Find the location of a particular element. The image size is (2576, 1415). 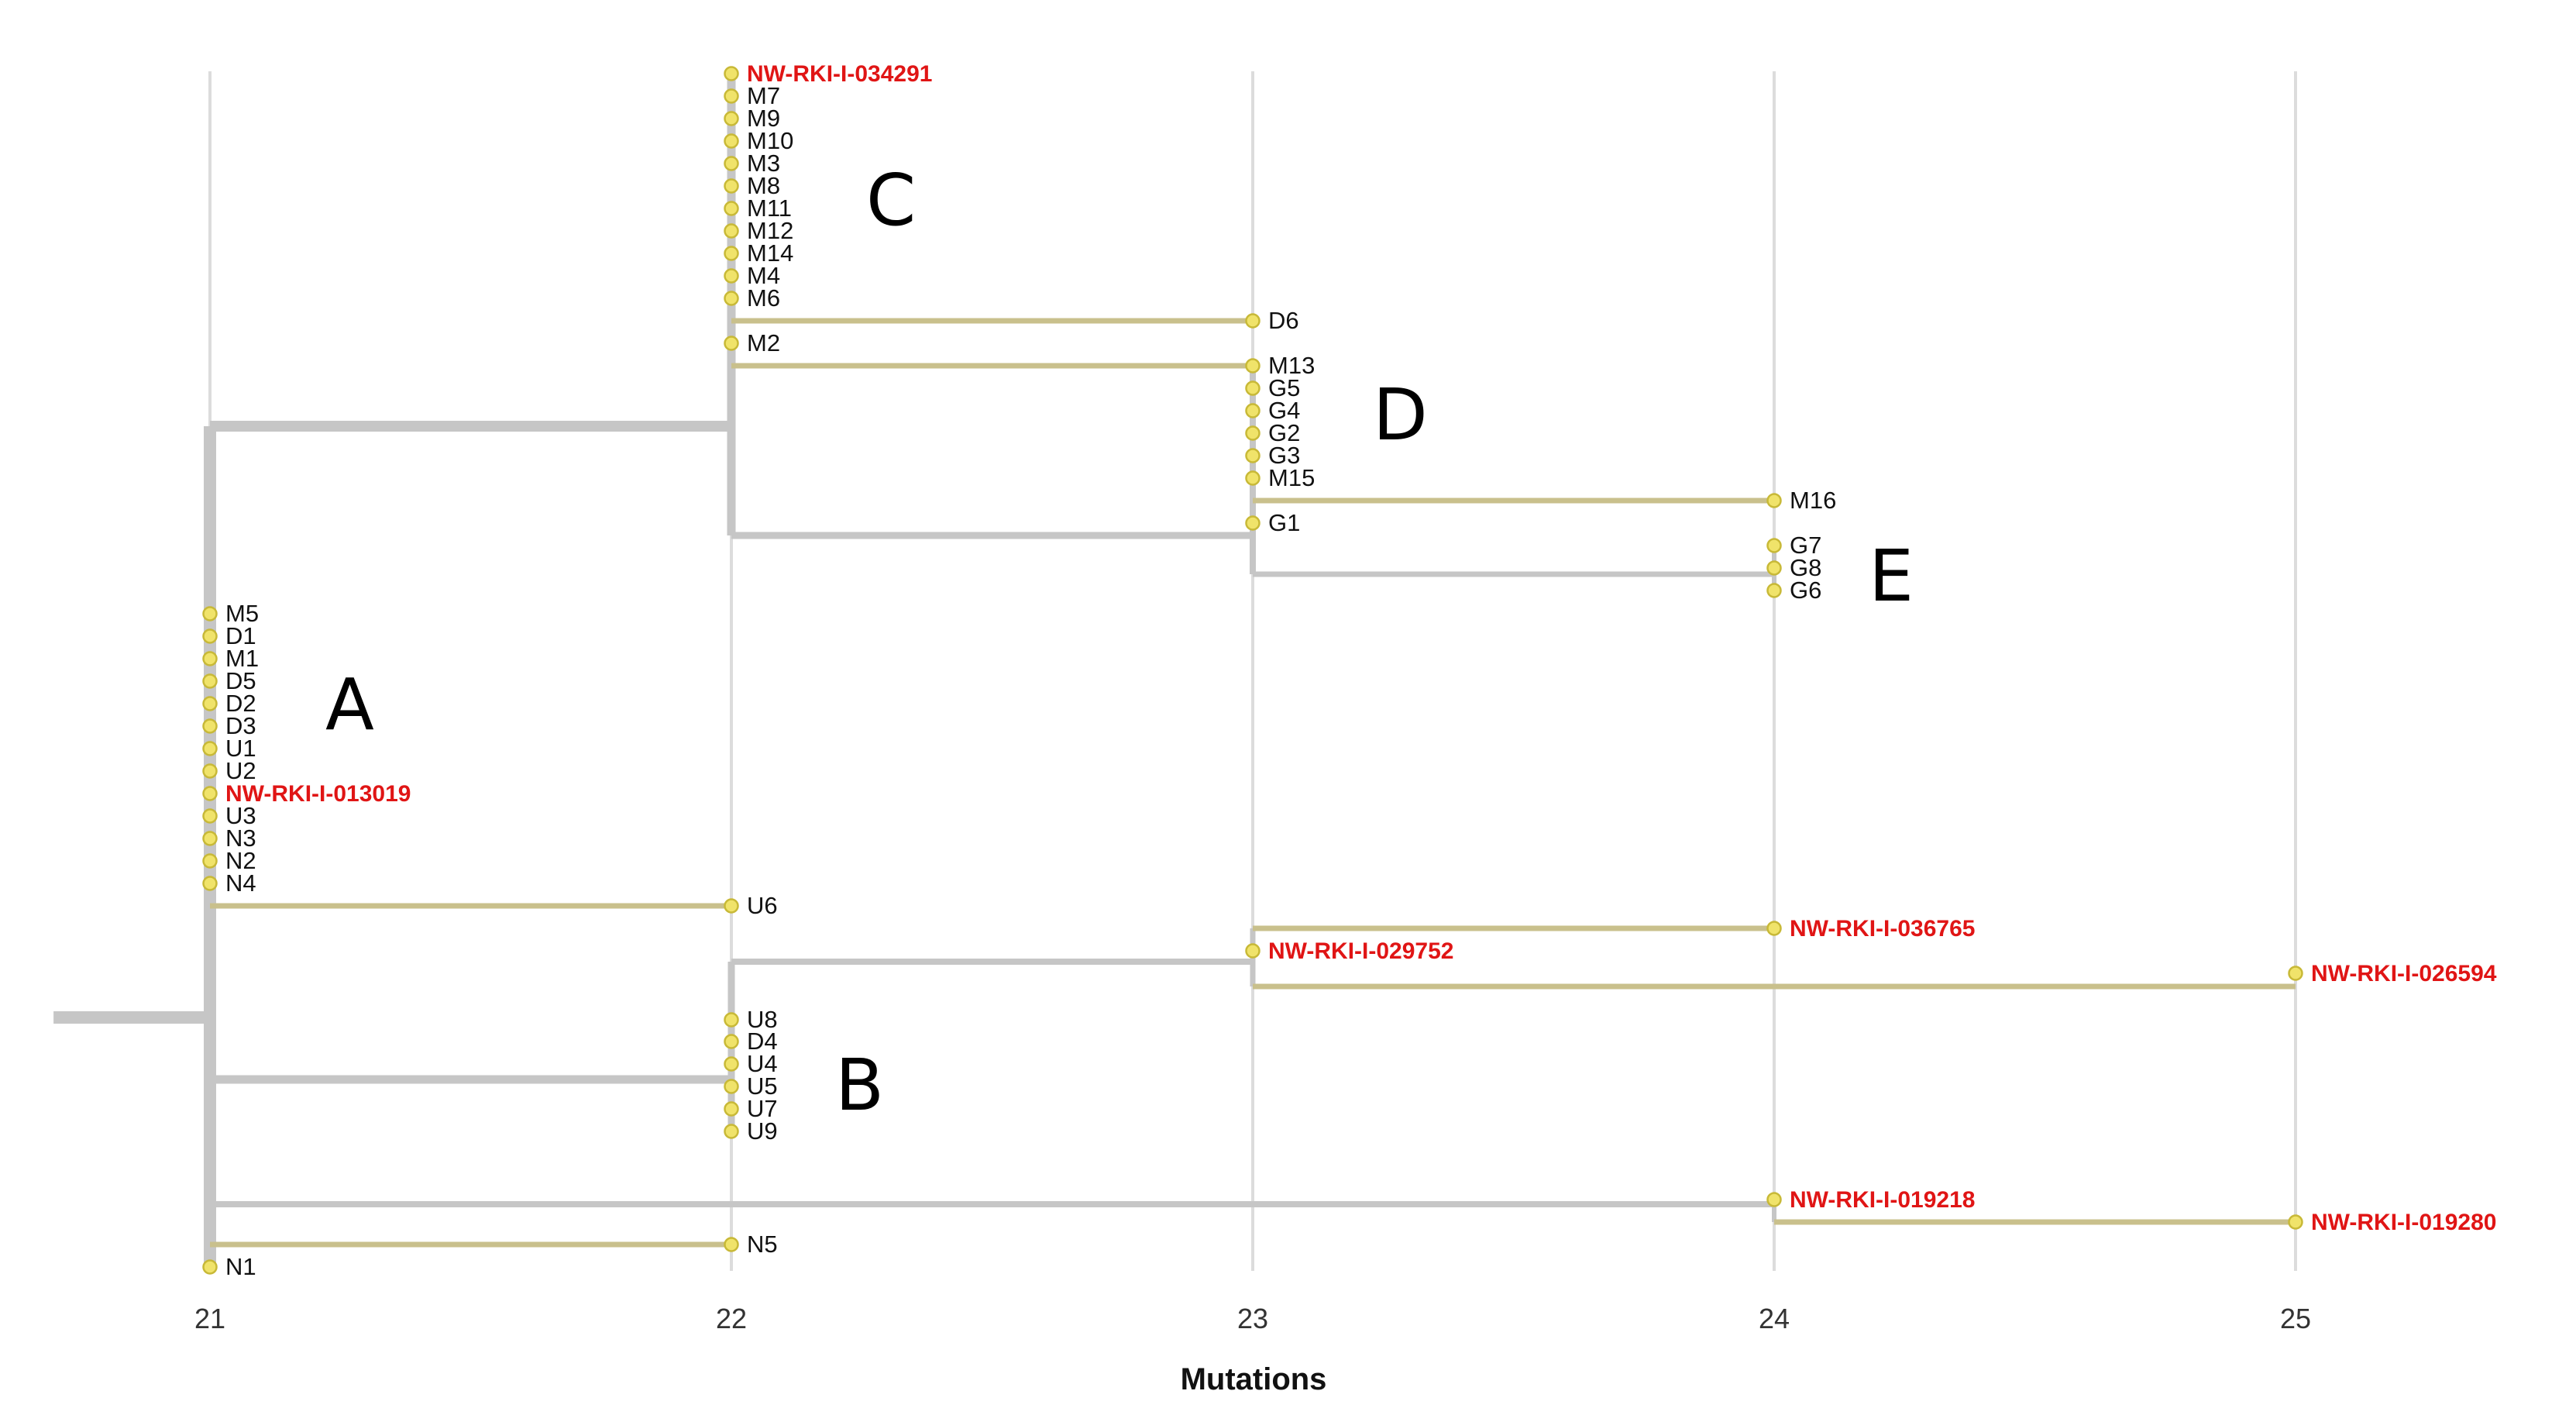

tip-label-d1: D1 is located at coordinates (240, 636).